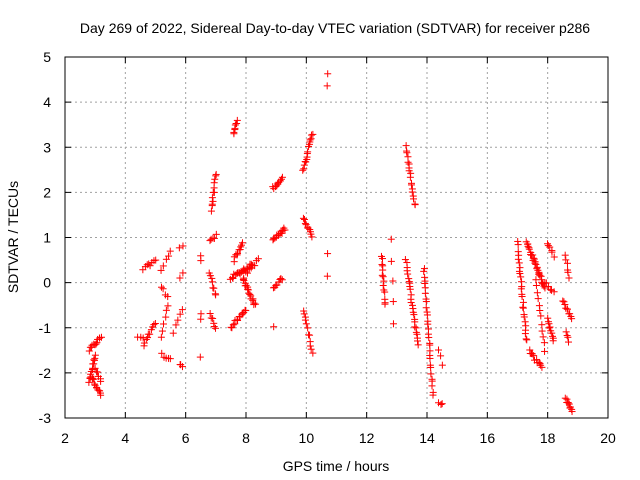 This screenshot has height=480, width=640. I want to click on x-tick-label: 10, so click(307, 438).